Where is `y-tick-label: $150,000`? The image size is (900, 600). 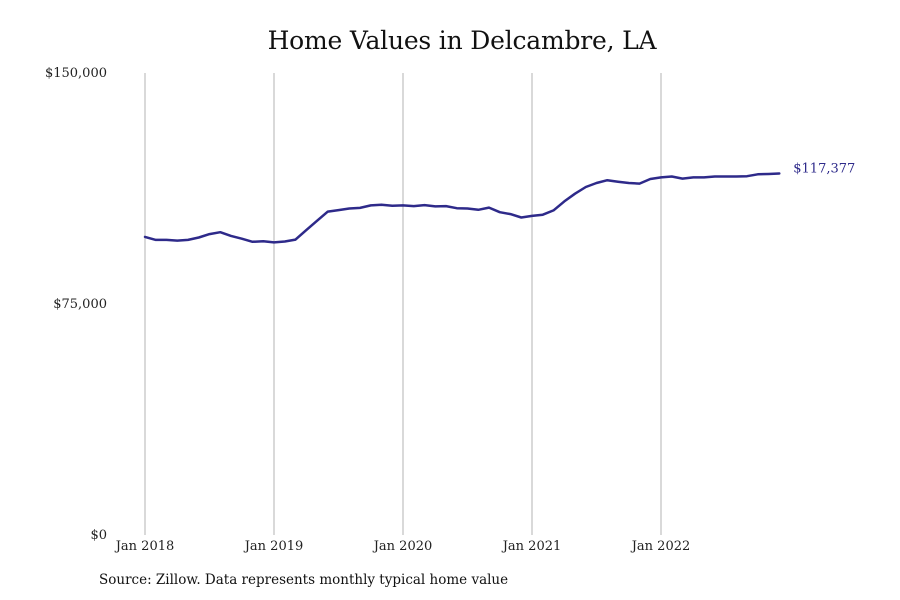
y-tick-label: $150,000 is located at coordinates (76, 73).